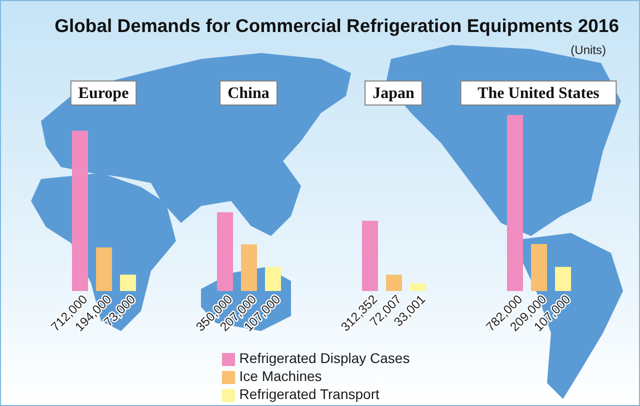  I want to click on x-tick-label: China, so click(249, 93).